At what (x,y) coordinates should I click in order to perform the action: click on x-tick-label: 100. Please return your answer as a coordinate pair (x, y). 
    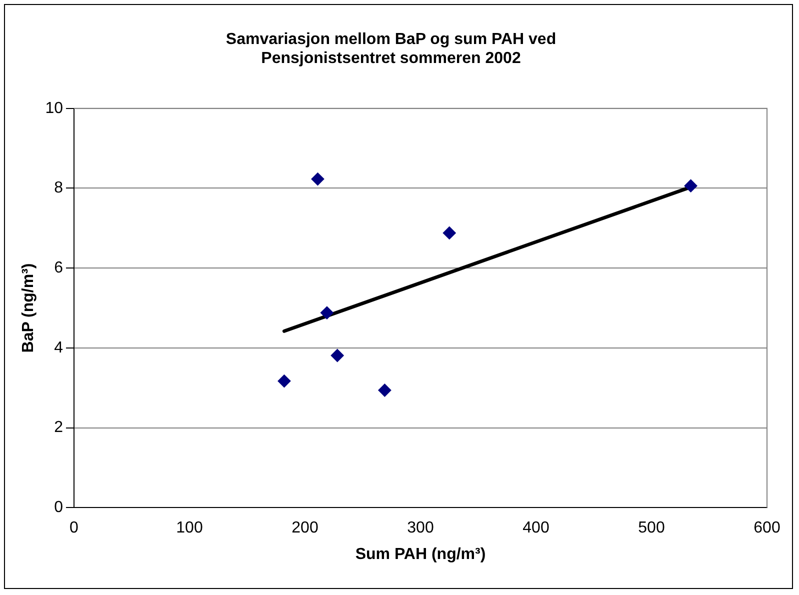
    Looking at the image, I should click on (189, 528).